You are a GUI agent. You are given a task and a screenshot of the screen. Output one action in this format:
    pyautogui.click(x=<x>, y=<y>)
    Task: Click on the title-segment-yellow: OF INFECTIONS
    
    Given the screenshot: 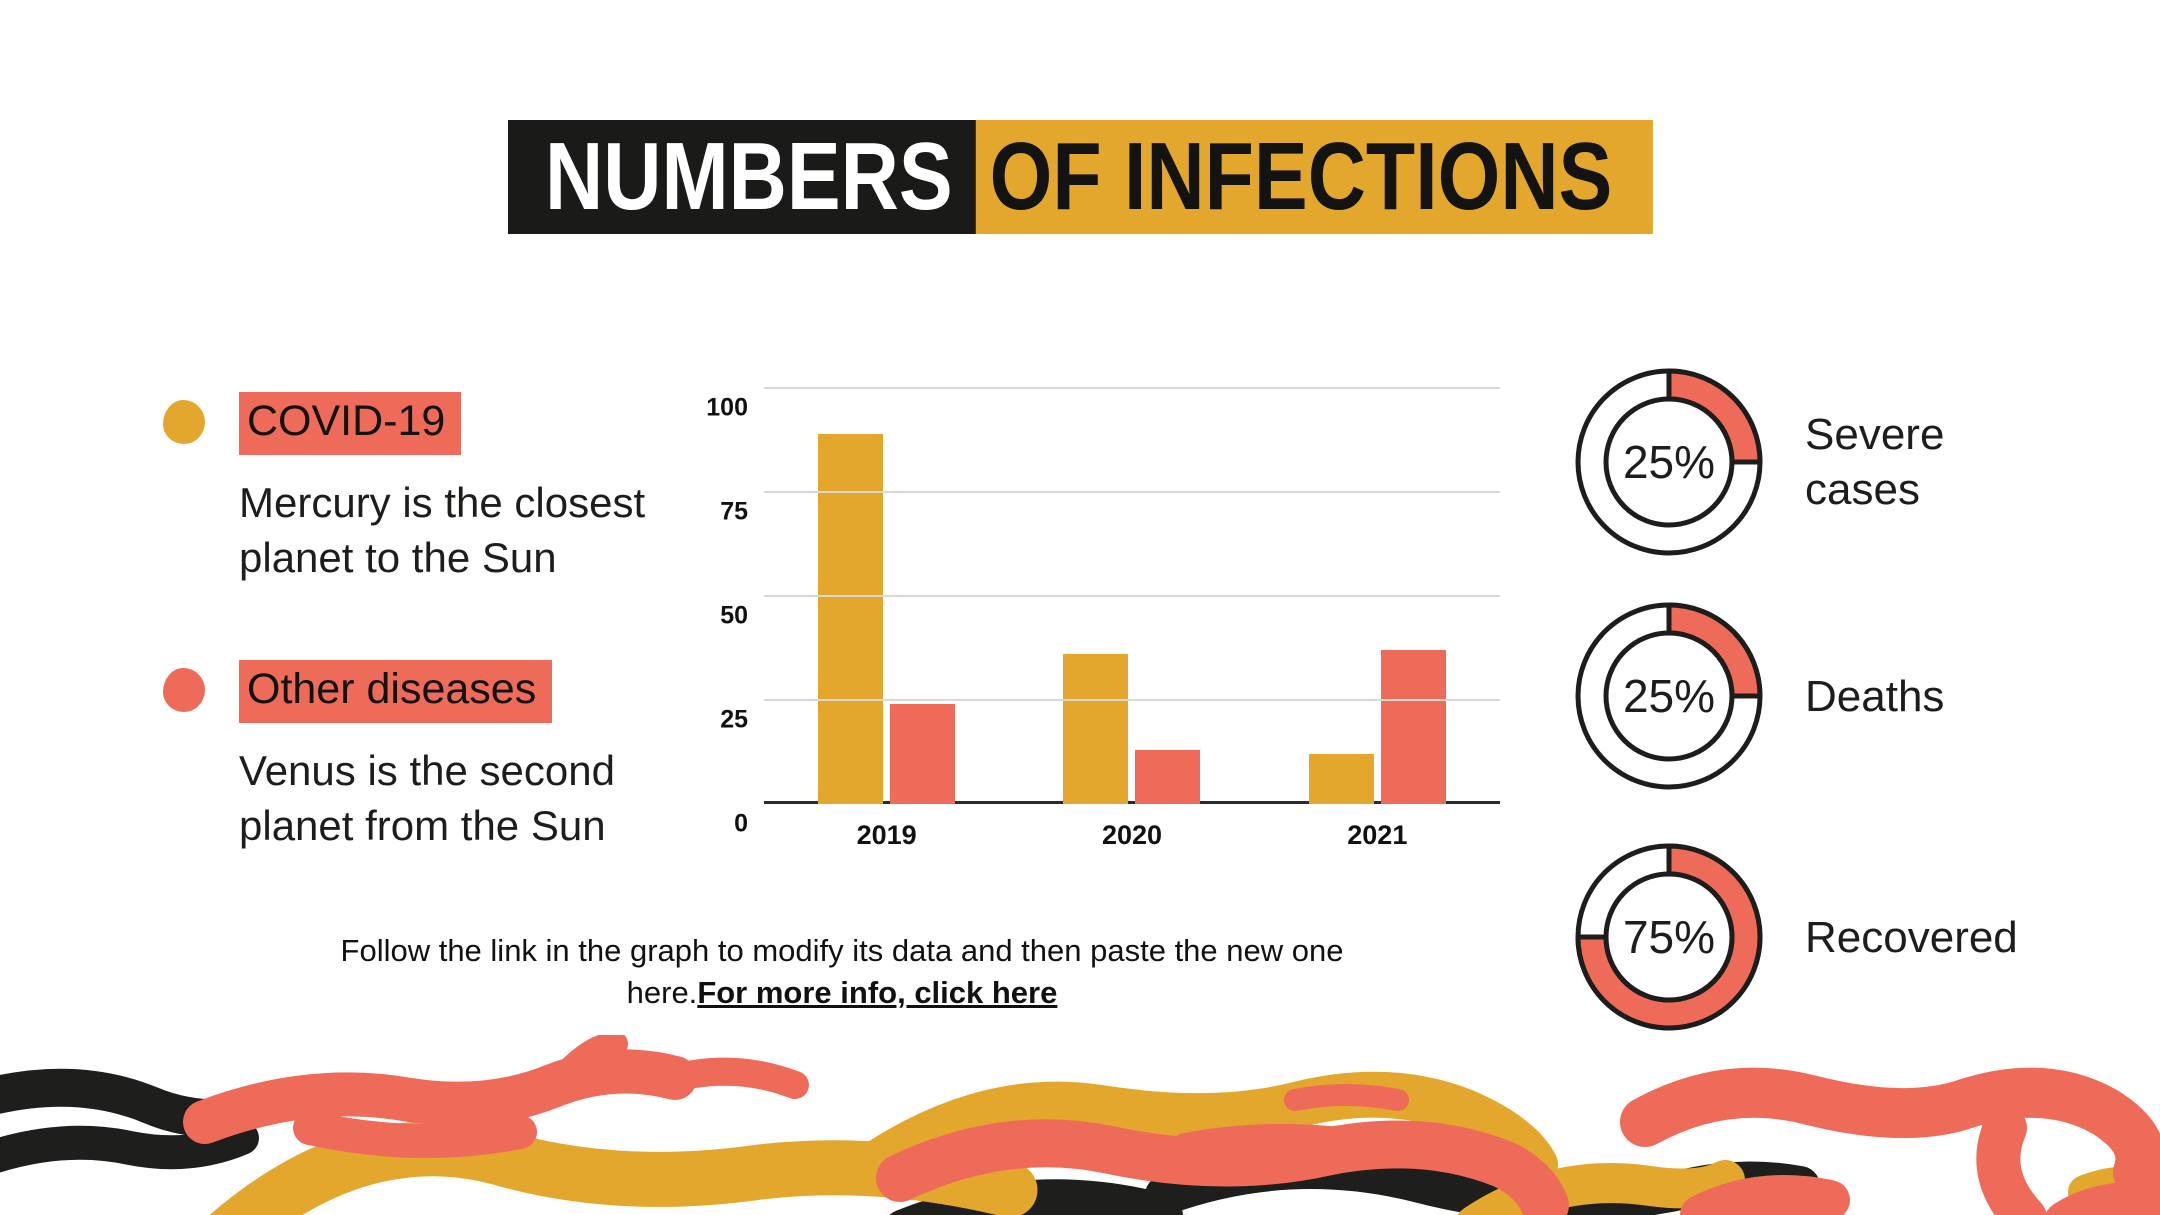 What is the action you would take?
    pyautogui.click(x=1314, y=177)
    